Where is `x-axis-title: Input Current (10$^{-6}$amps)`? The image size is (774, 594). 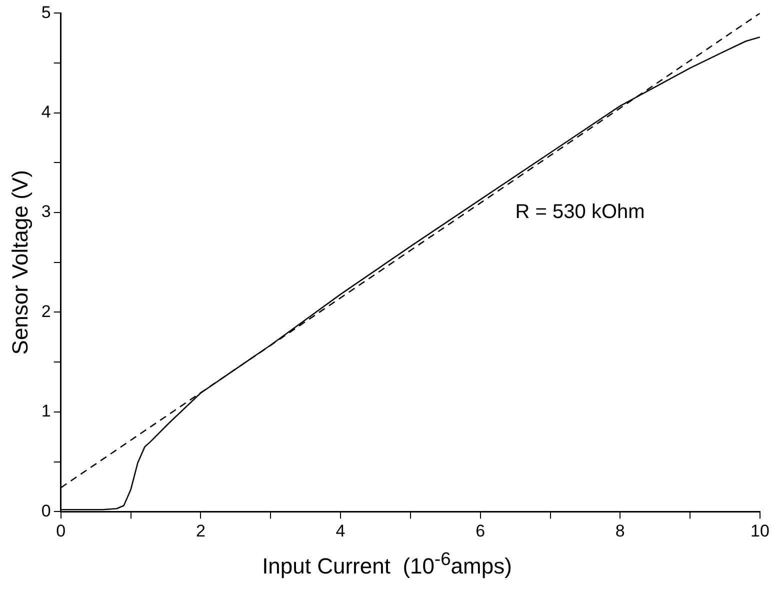
x-axis-title: Input Current (10$^{-6}$amps) is located at coordinates (387, 564).